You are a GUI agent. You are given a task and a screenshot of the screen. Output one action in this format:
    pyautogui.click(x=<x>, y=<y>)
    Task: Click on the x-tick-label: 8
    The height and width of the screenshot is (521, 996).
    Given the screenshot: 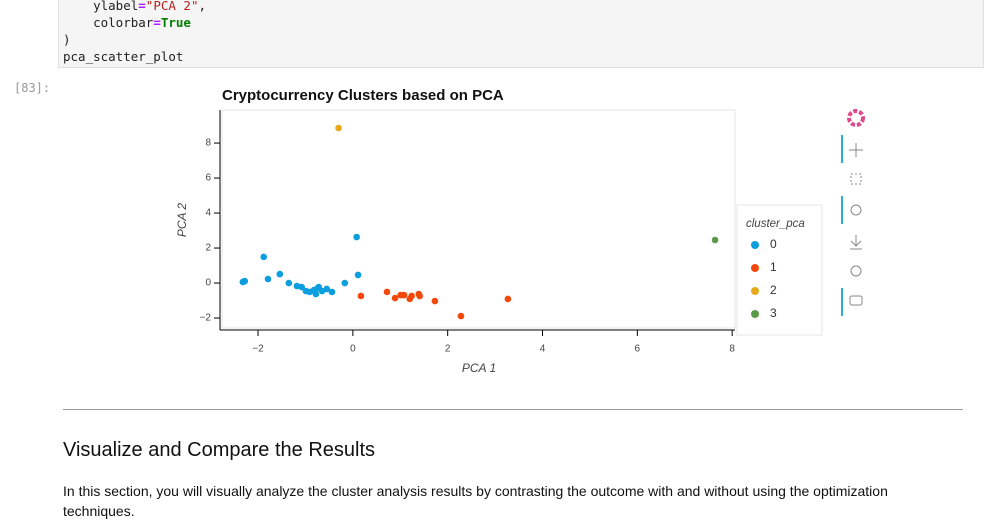 What is the action you would take?
    pyautogui.click(x=732, y=349)
    